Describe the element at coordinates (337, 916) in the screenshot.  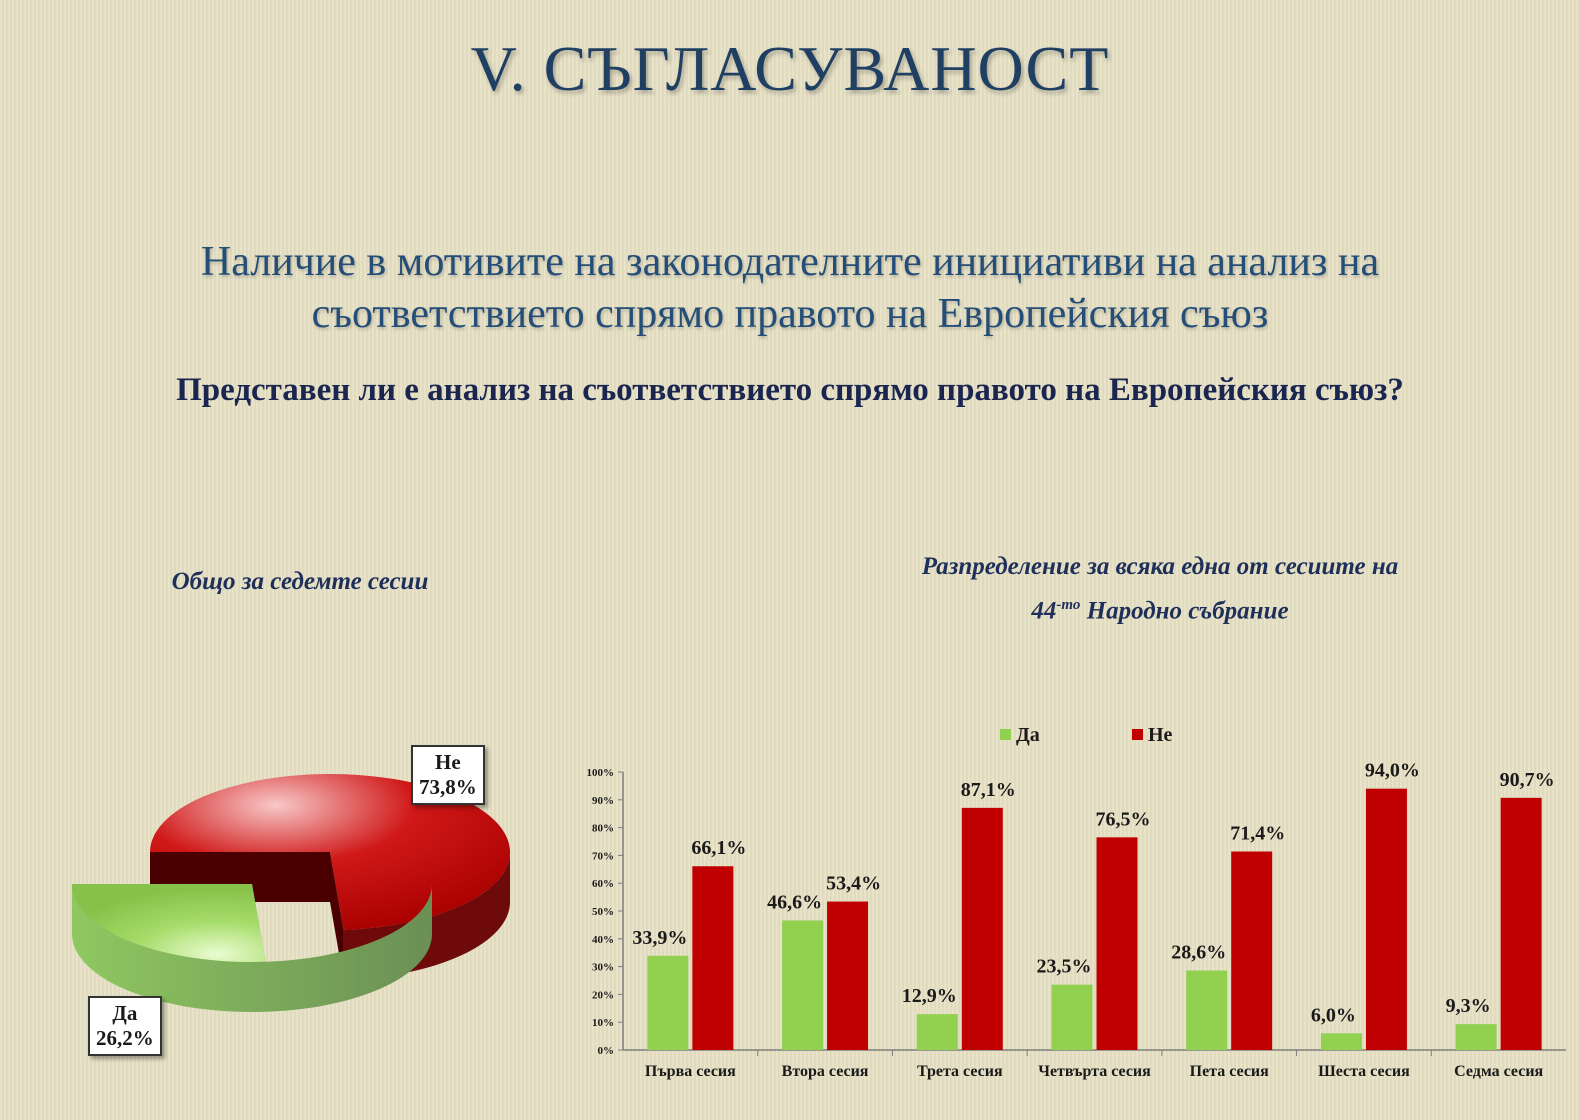
I see `pie-slice-wall` at that location.